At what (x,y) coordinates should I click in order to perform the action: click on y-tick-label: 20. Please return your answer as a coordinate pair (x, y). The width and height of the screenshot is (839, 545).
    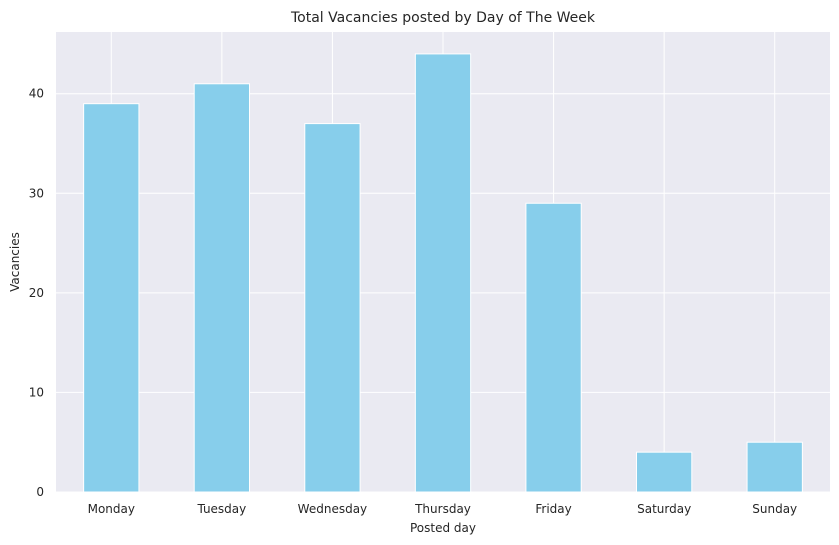
    Looking at the image, I should click on (36, 293).